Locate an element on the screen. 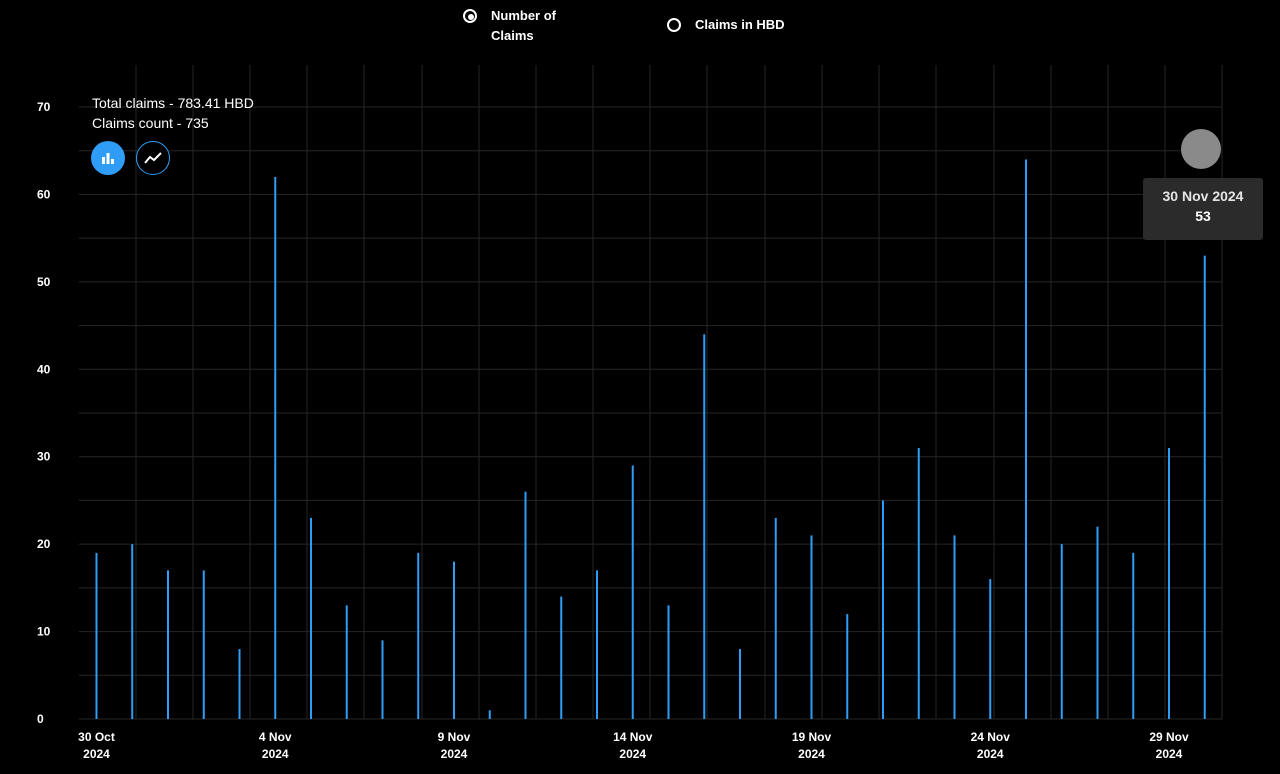 The image size is (1280, 774). bar-chart-icon is located at coordinates (108, 158).